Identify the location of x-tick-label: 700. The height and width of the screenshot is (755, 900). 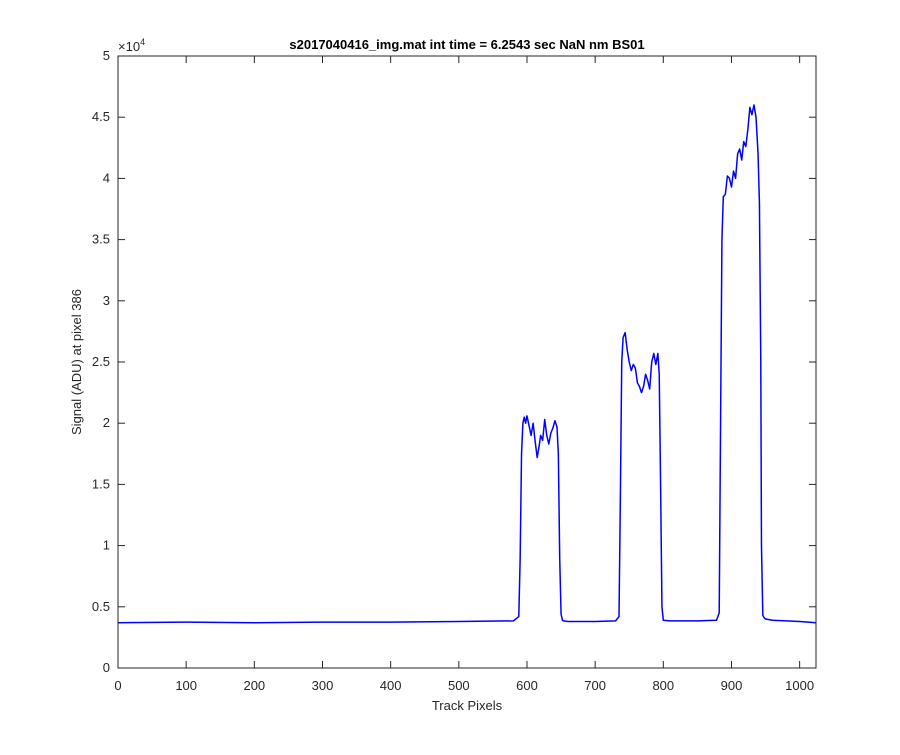
(595, 685).